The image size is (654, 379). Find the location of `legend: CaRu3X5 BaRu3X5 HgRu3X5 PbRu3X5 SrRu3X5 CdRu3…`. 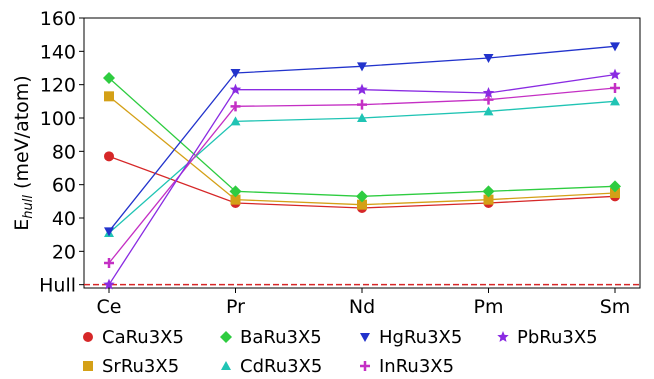

legend: CaRu3X5 BaRu3X5 HgRu3X5 PbRu3X5 SrRu3X5 CdRu3… is located at coordinates (340, 352).